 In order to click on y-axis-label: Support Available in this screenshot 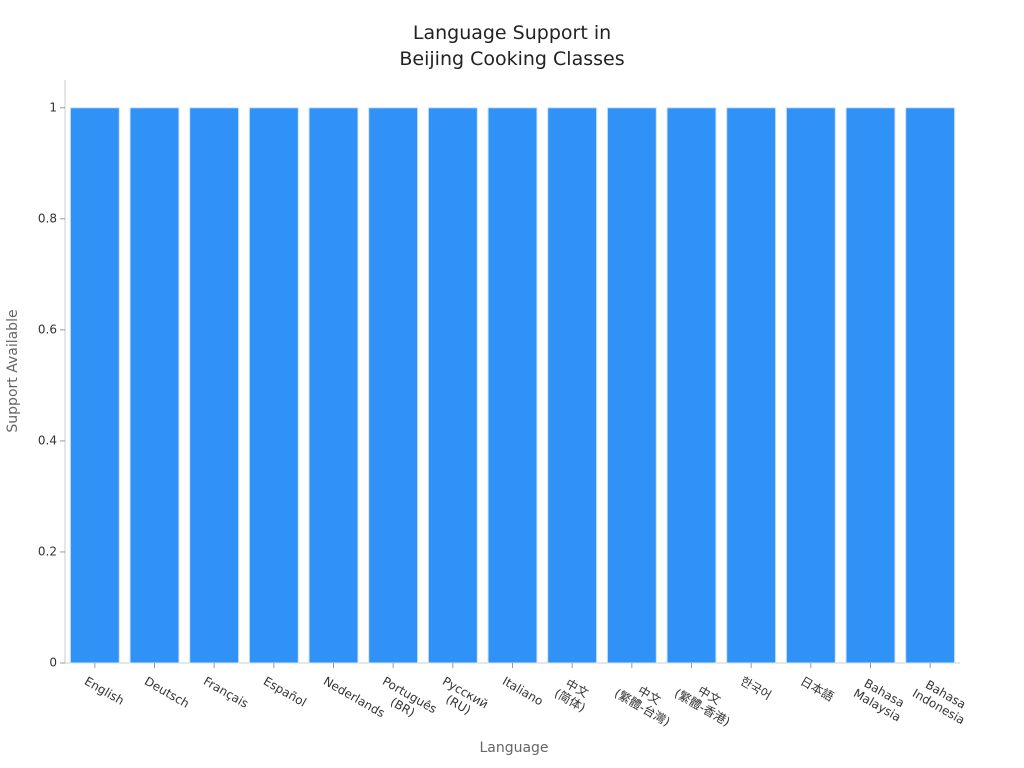, I will do `click(13, 371)`.